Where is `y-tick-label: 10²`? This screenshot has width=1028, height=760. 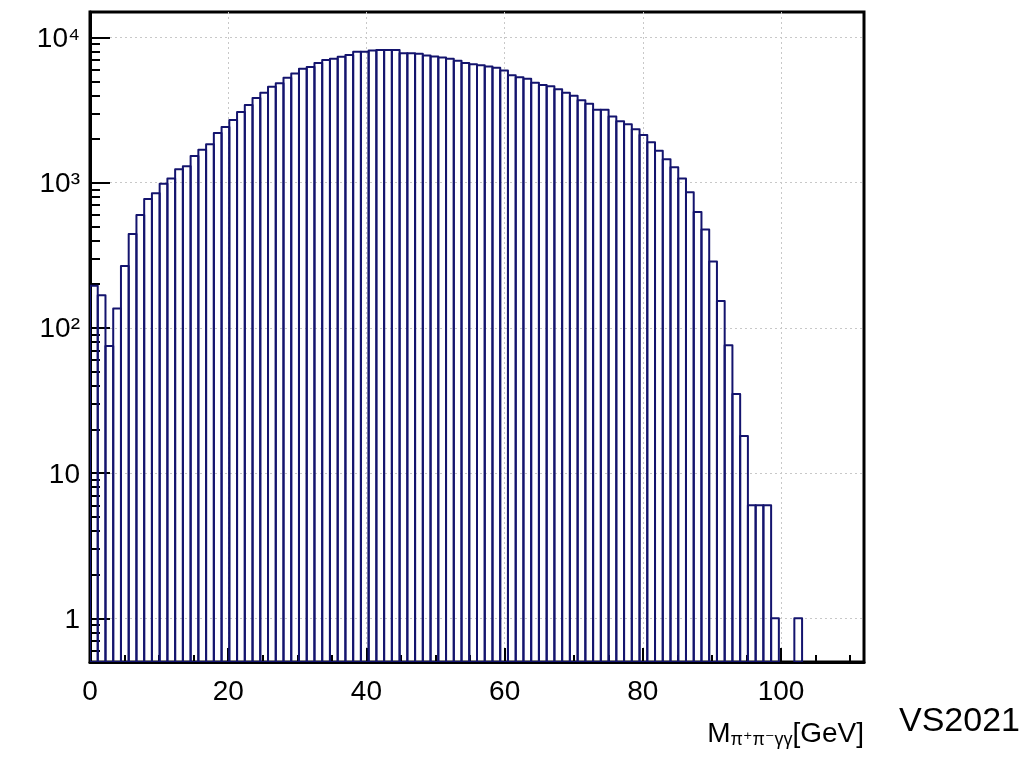
y-tick-label: 10² is located at coordinates (59, 328).